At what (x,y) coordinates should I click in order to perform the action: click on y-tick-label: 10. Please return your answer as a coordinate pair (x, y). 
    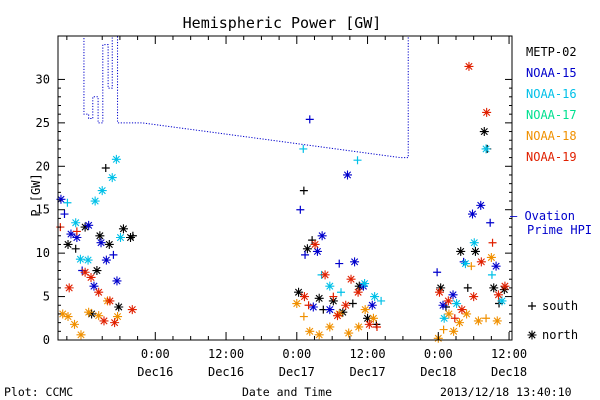
    Looking at the image, I should click on (43, 253).